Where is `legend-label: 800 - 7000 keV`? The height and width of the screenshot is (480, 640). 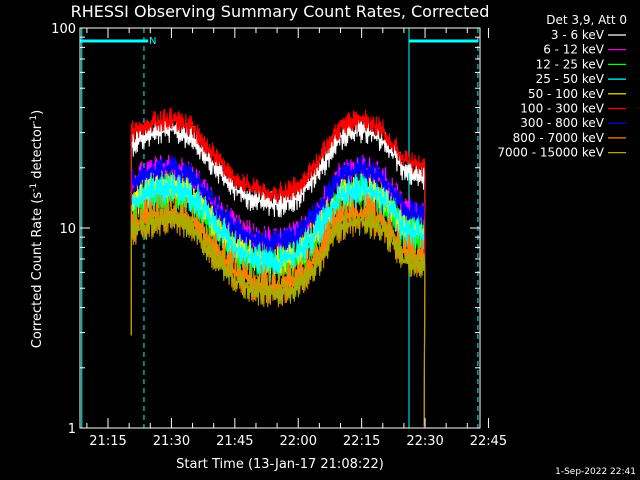 legend-label: 800 - 7000 keV is located at coordinates (559, 138).